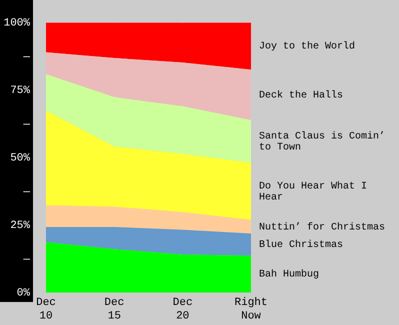  I want to click on y-tick-label: 50%, so click(20, 158).